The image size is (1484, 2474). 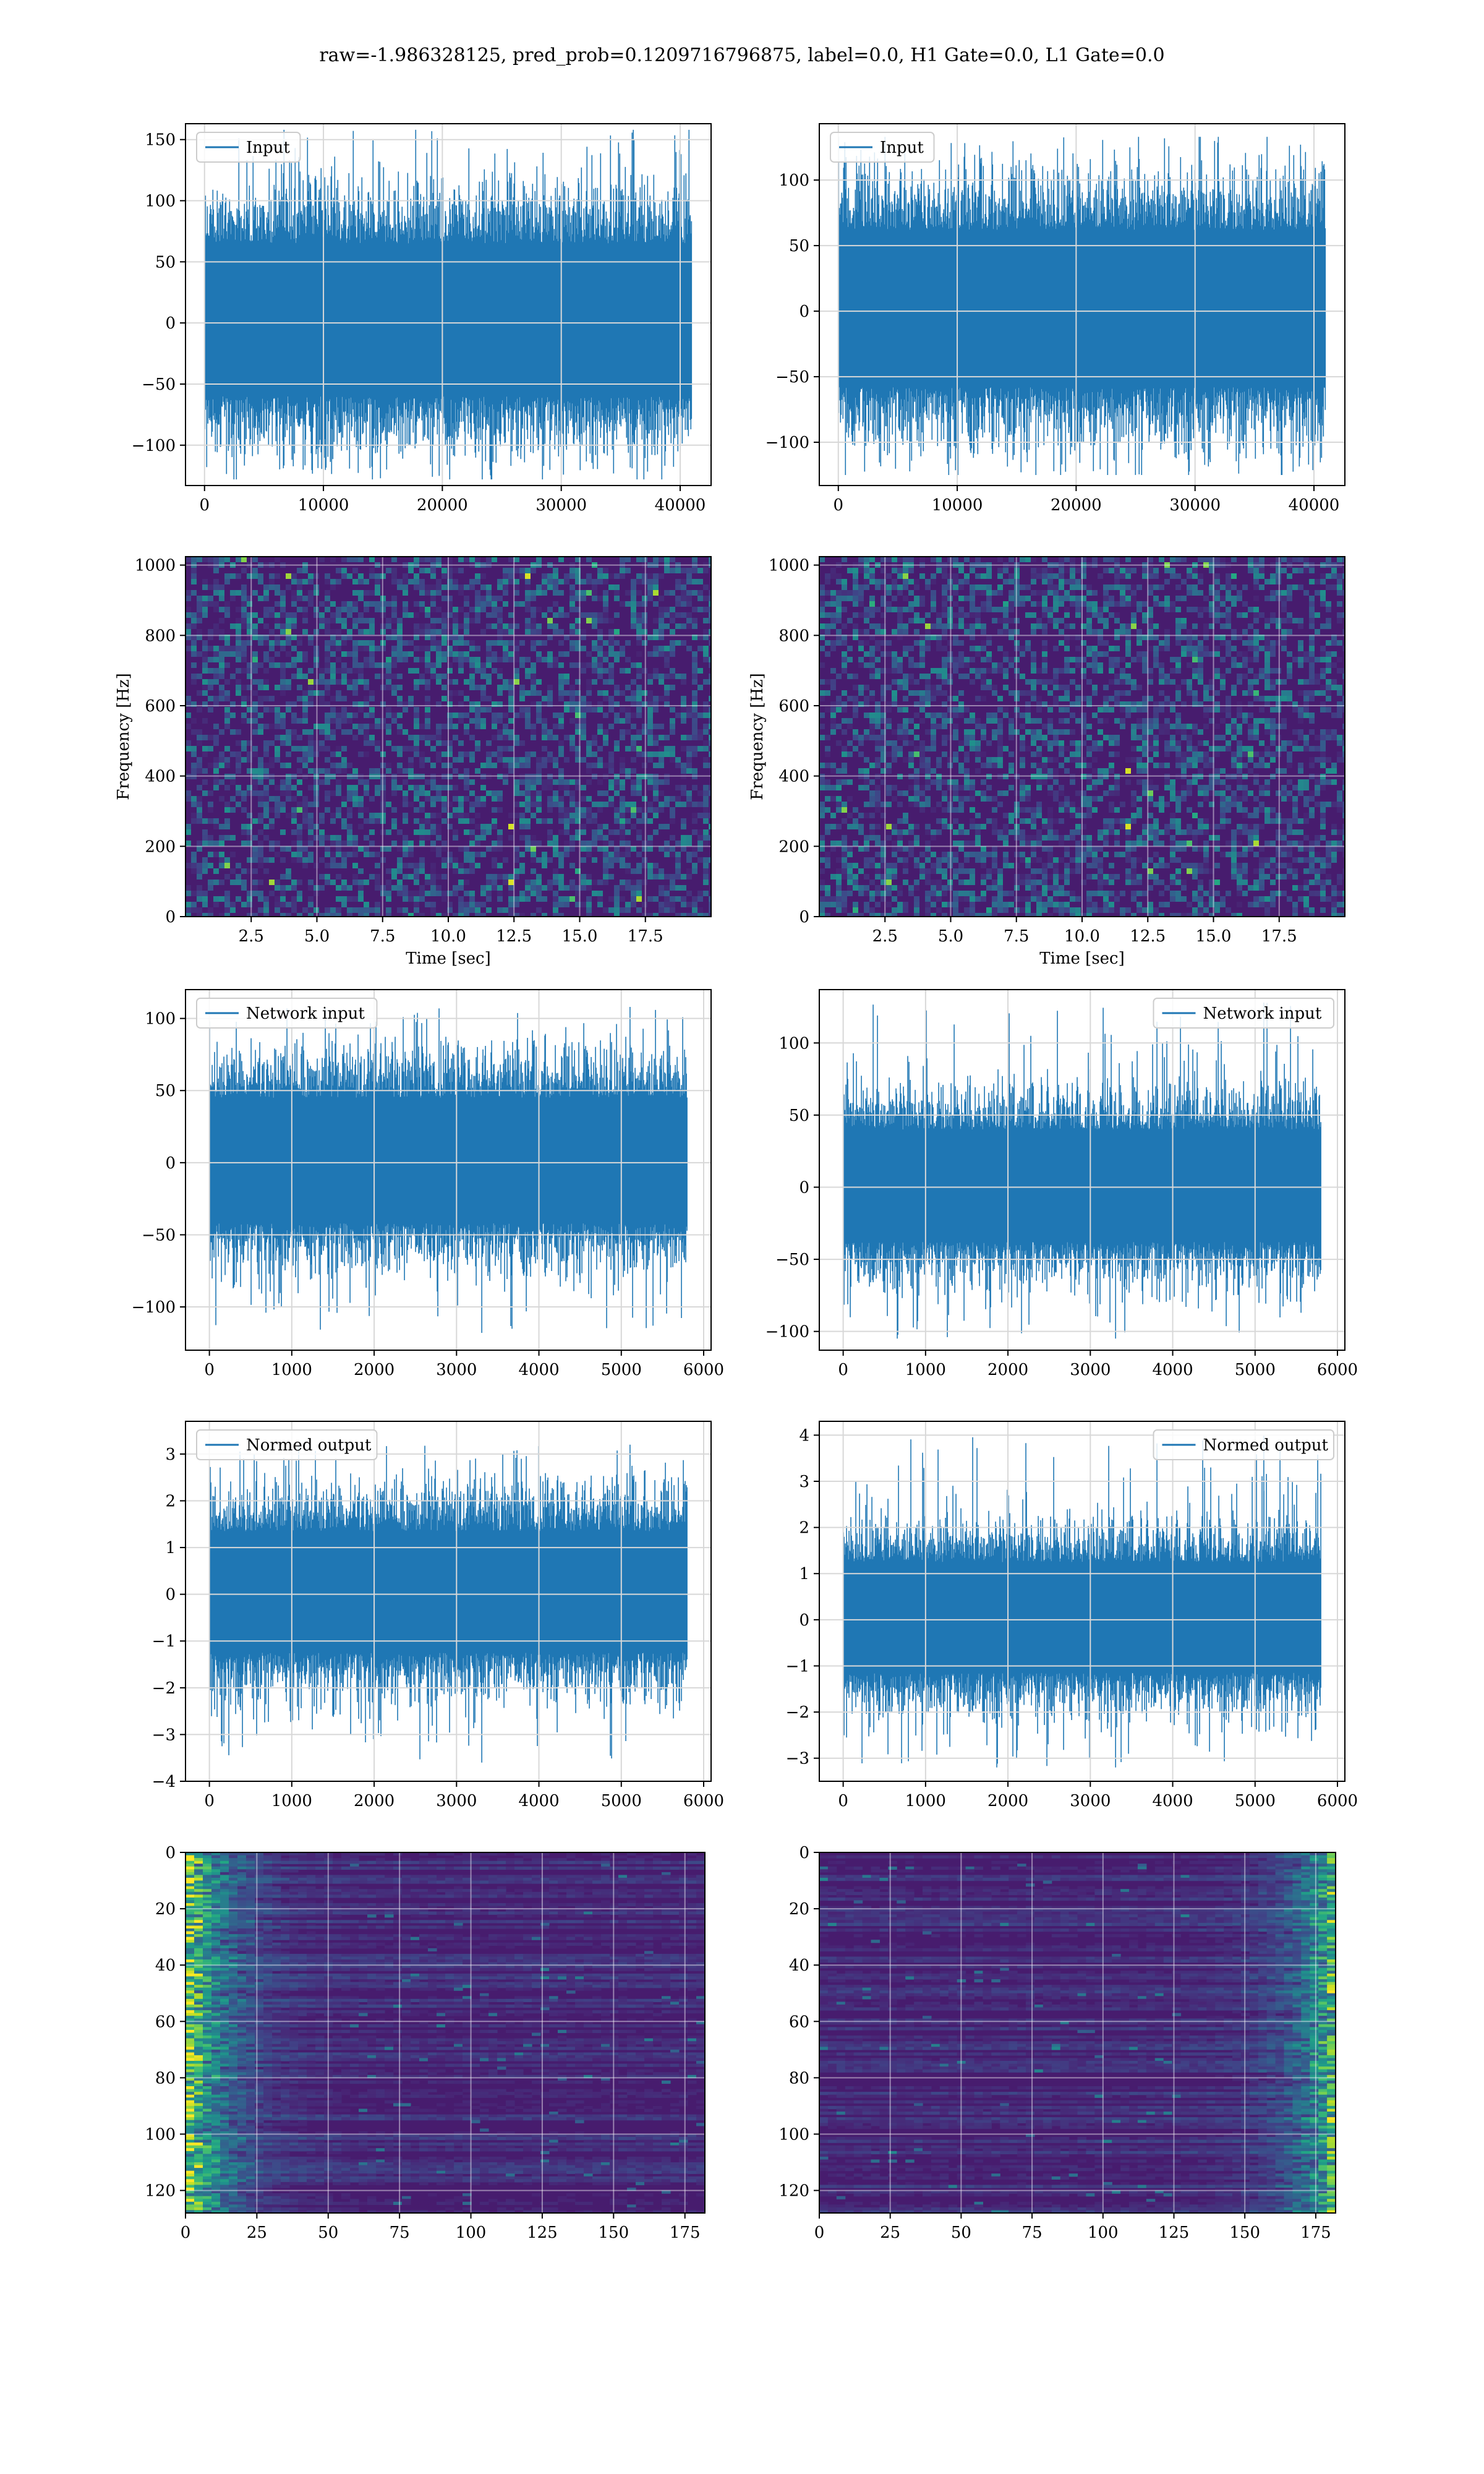 I want to click on y-axis-label: Frequency [Hz], so click(x=123, y=736).